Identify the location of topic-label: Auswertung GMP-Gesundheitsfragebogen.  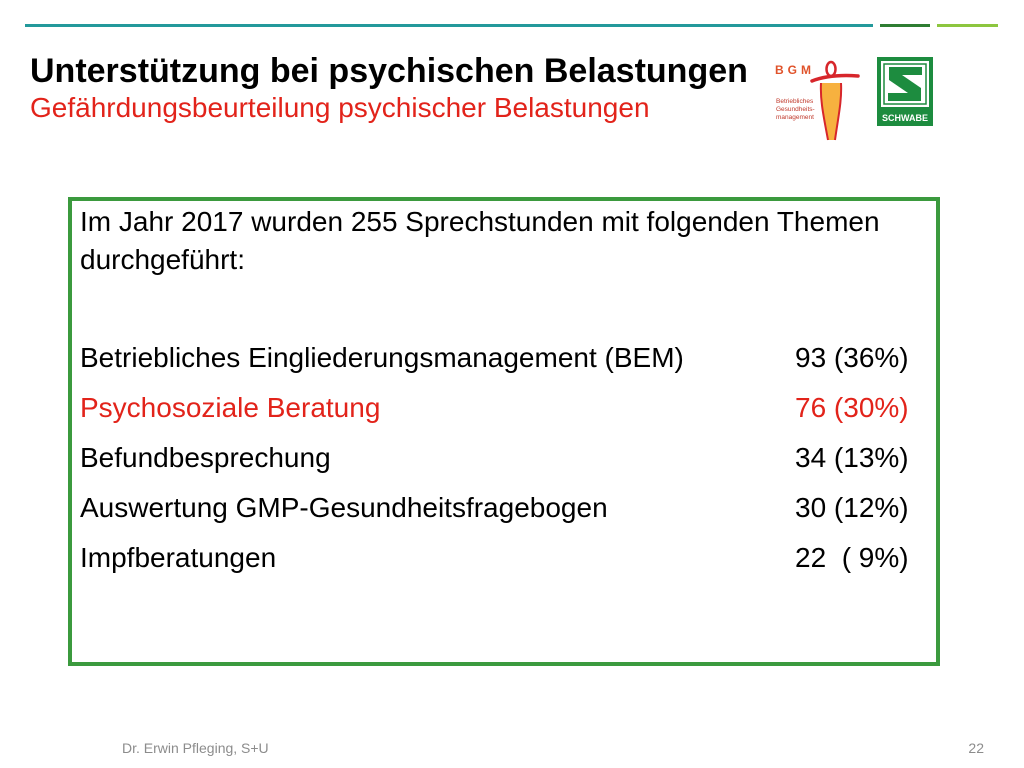
(344, 507).